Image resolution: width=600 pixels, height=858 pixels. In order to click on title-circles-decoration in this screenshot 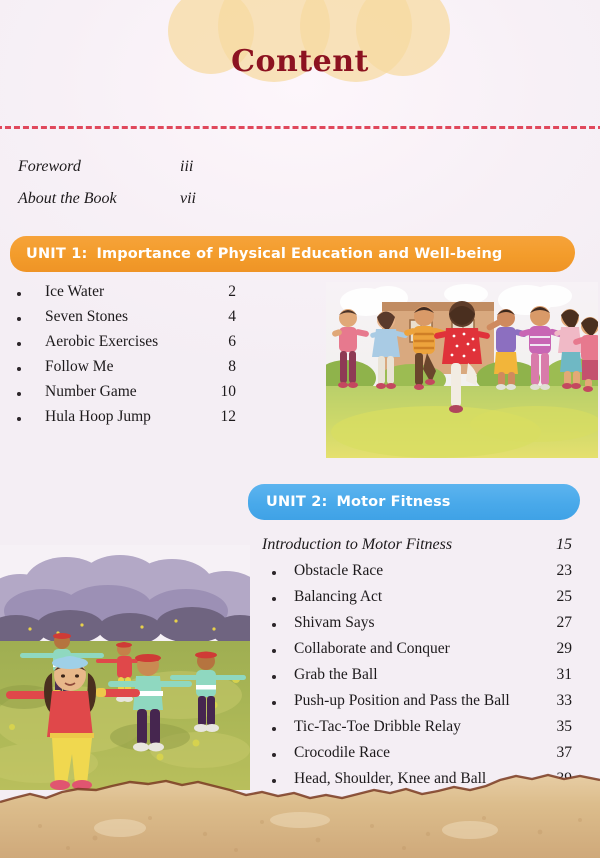, I will do `click(300, 55)`.